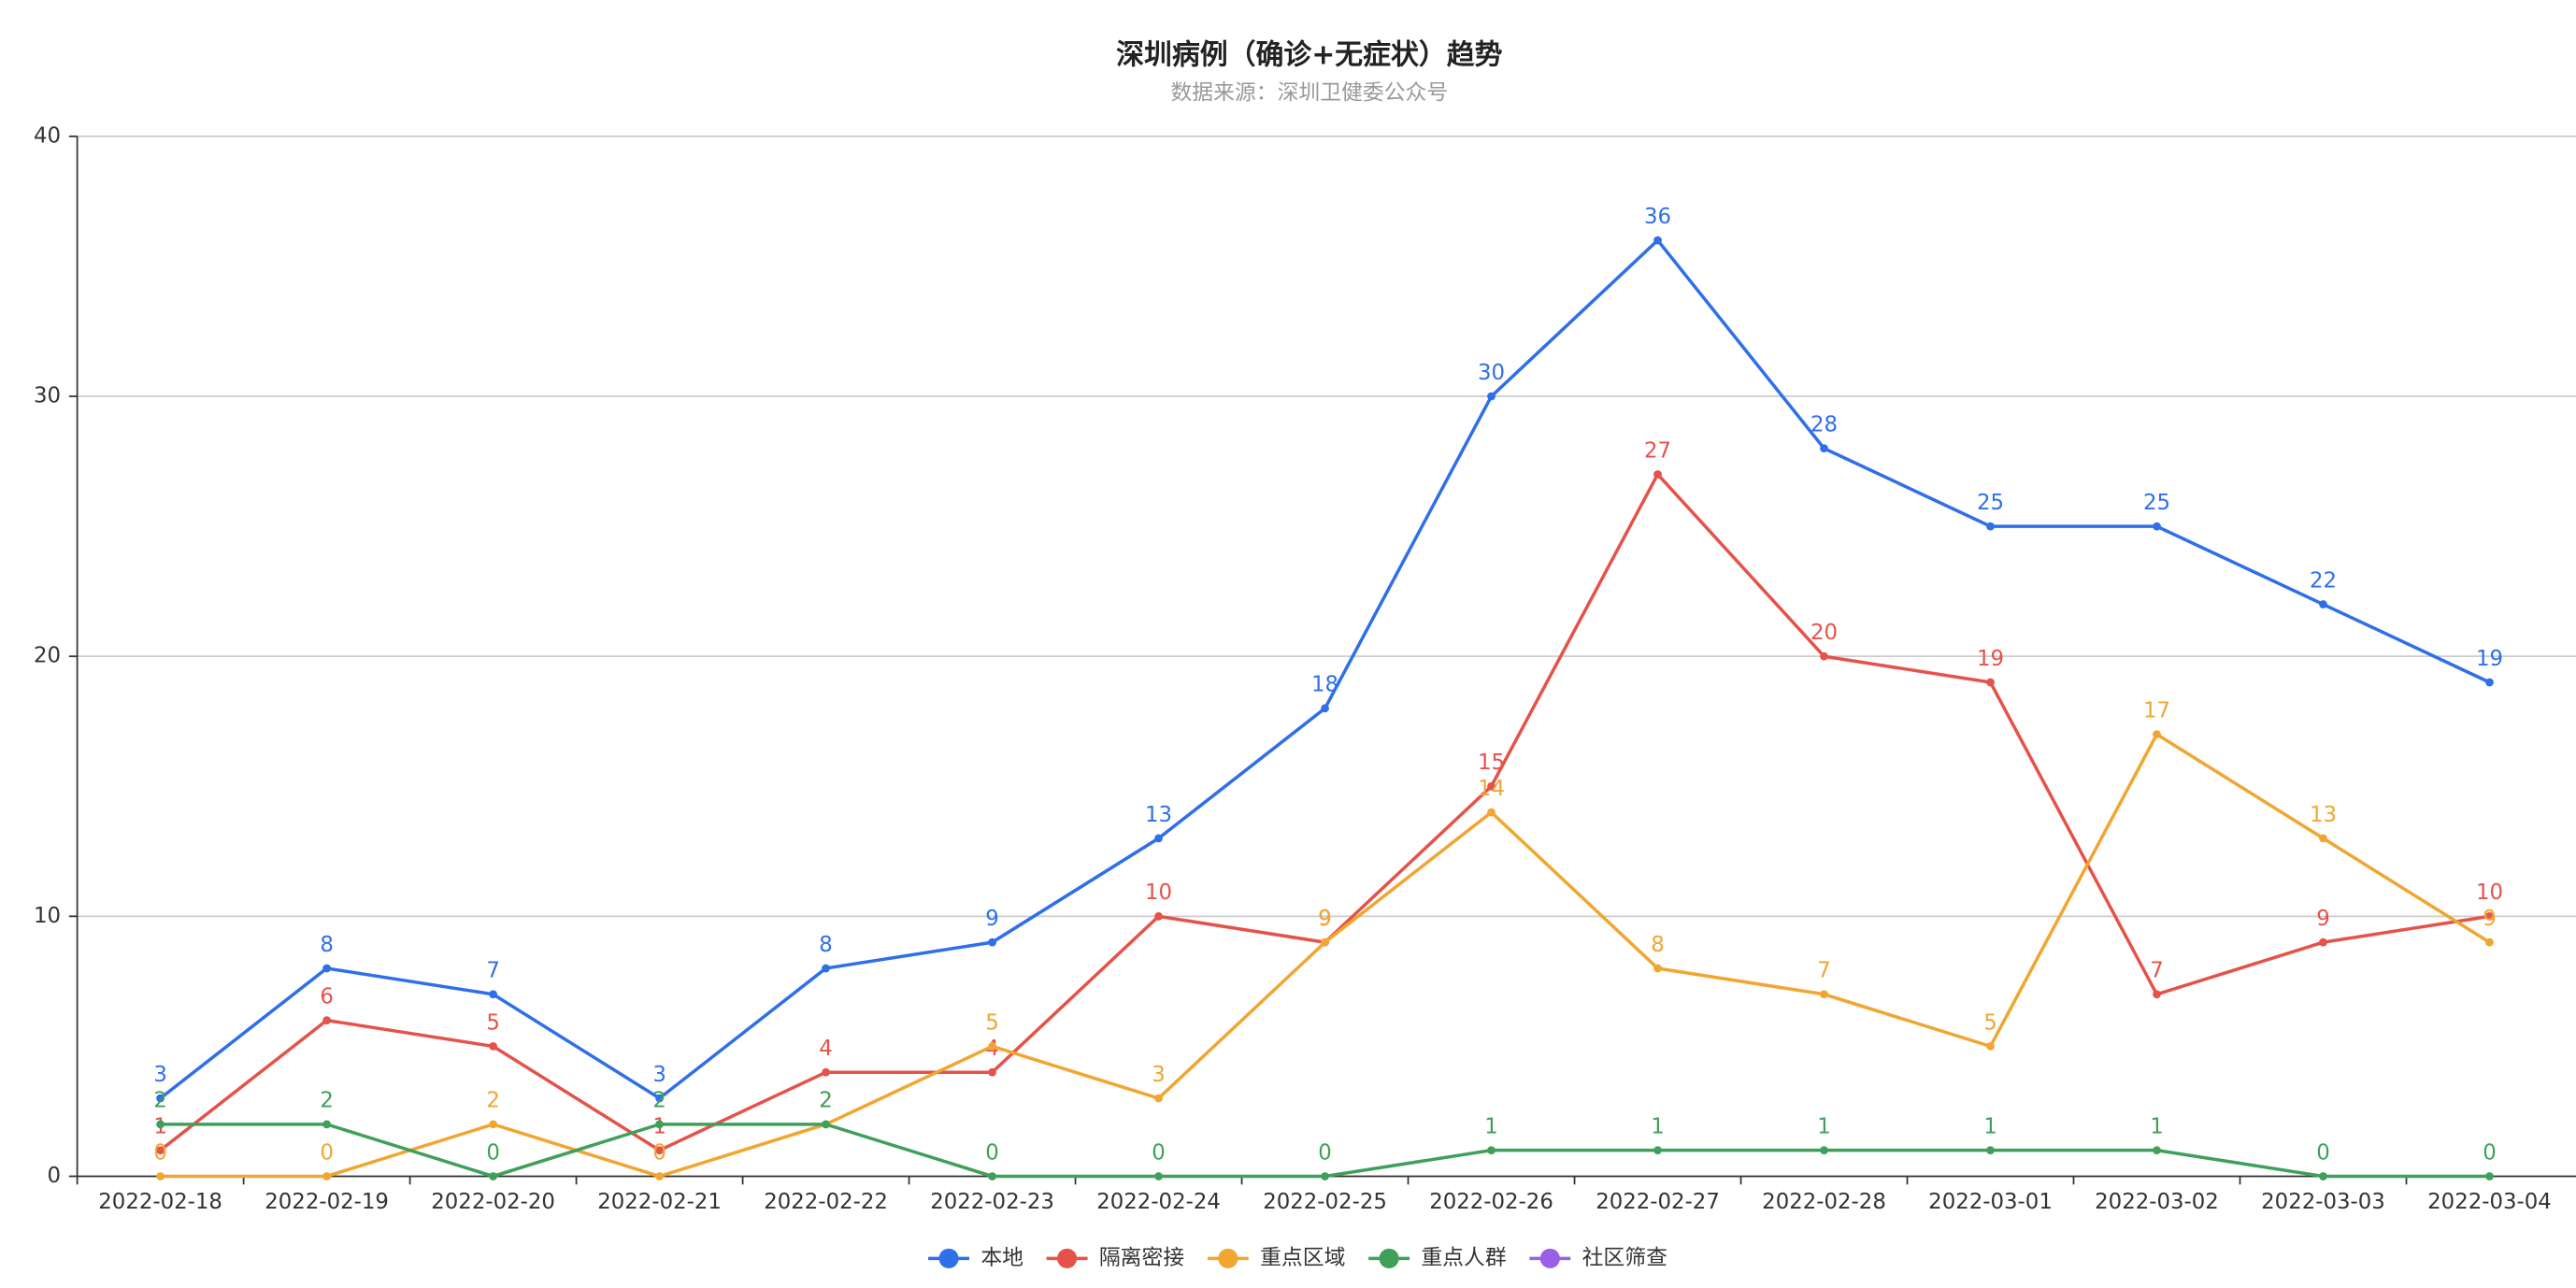  What do you see at coordinates (47, 916) in the screenshot?
I see `y-tick-label: 10` at bounding box center [47, 916].